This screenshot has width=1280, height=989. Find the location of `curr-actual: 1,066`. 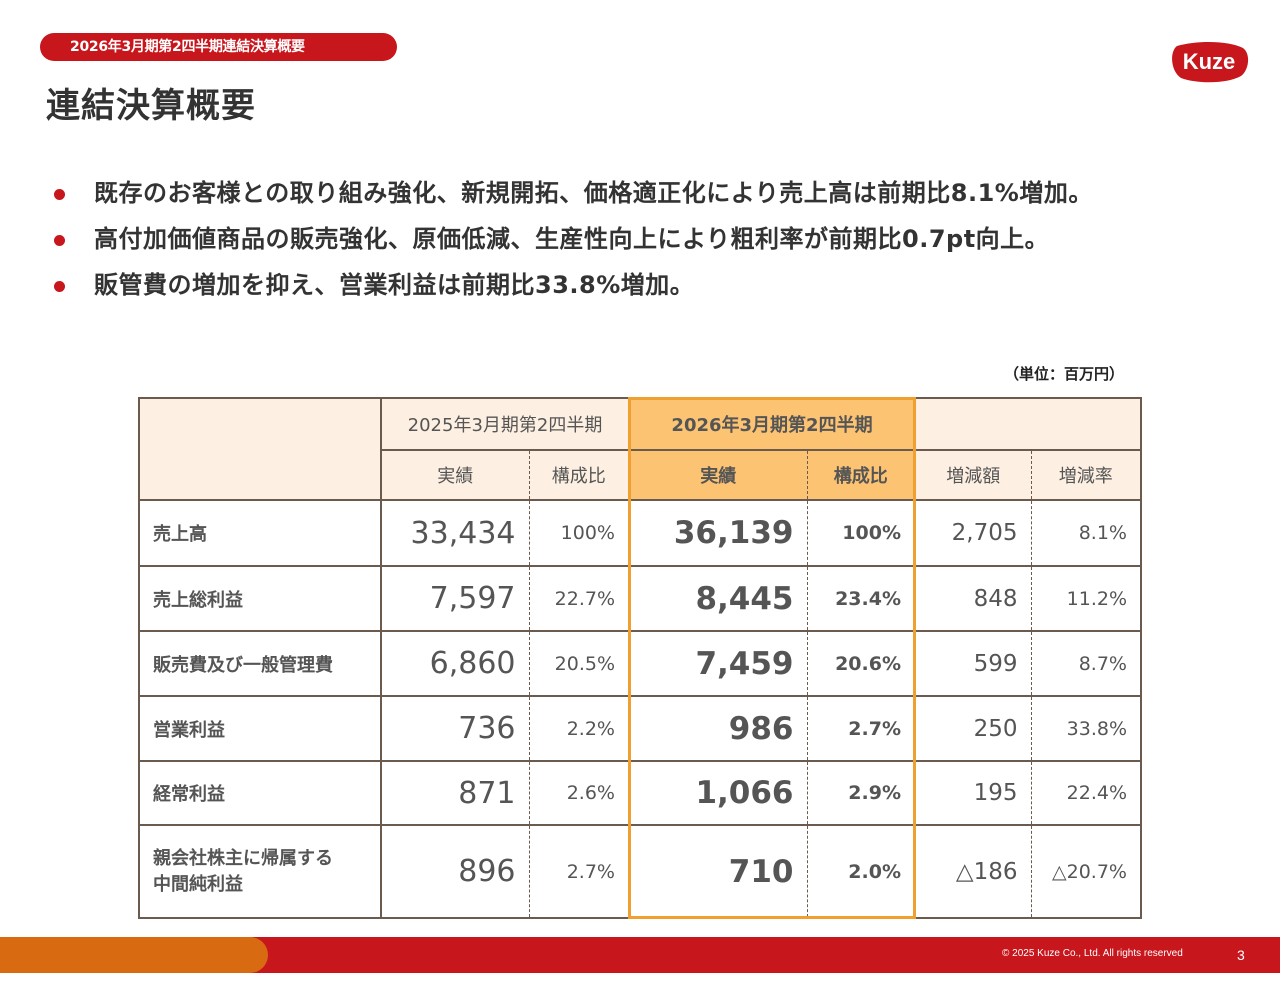

curr-actual: 1,066 is located at coordinates (718, 793).